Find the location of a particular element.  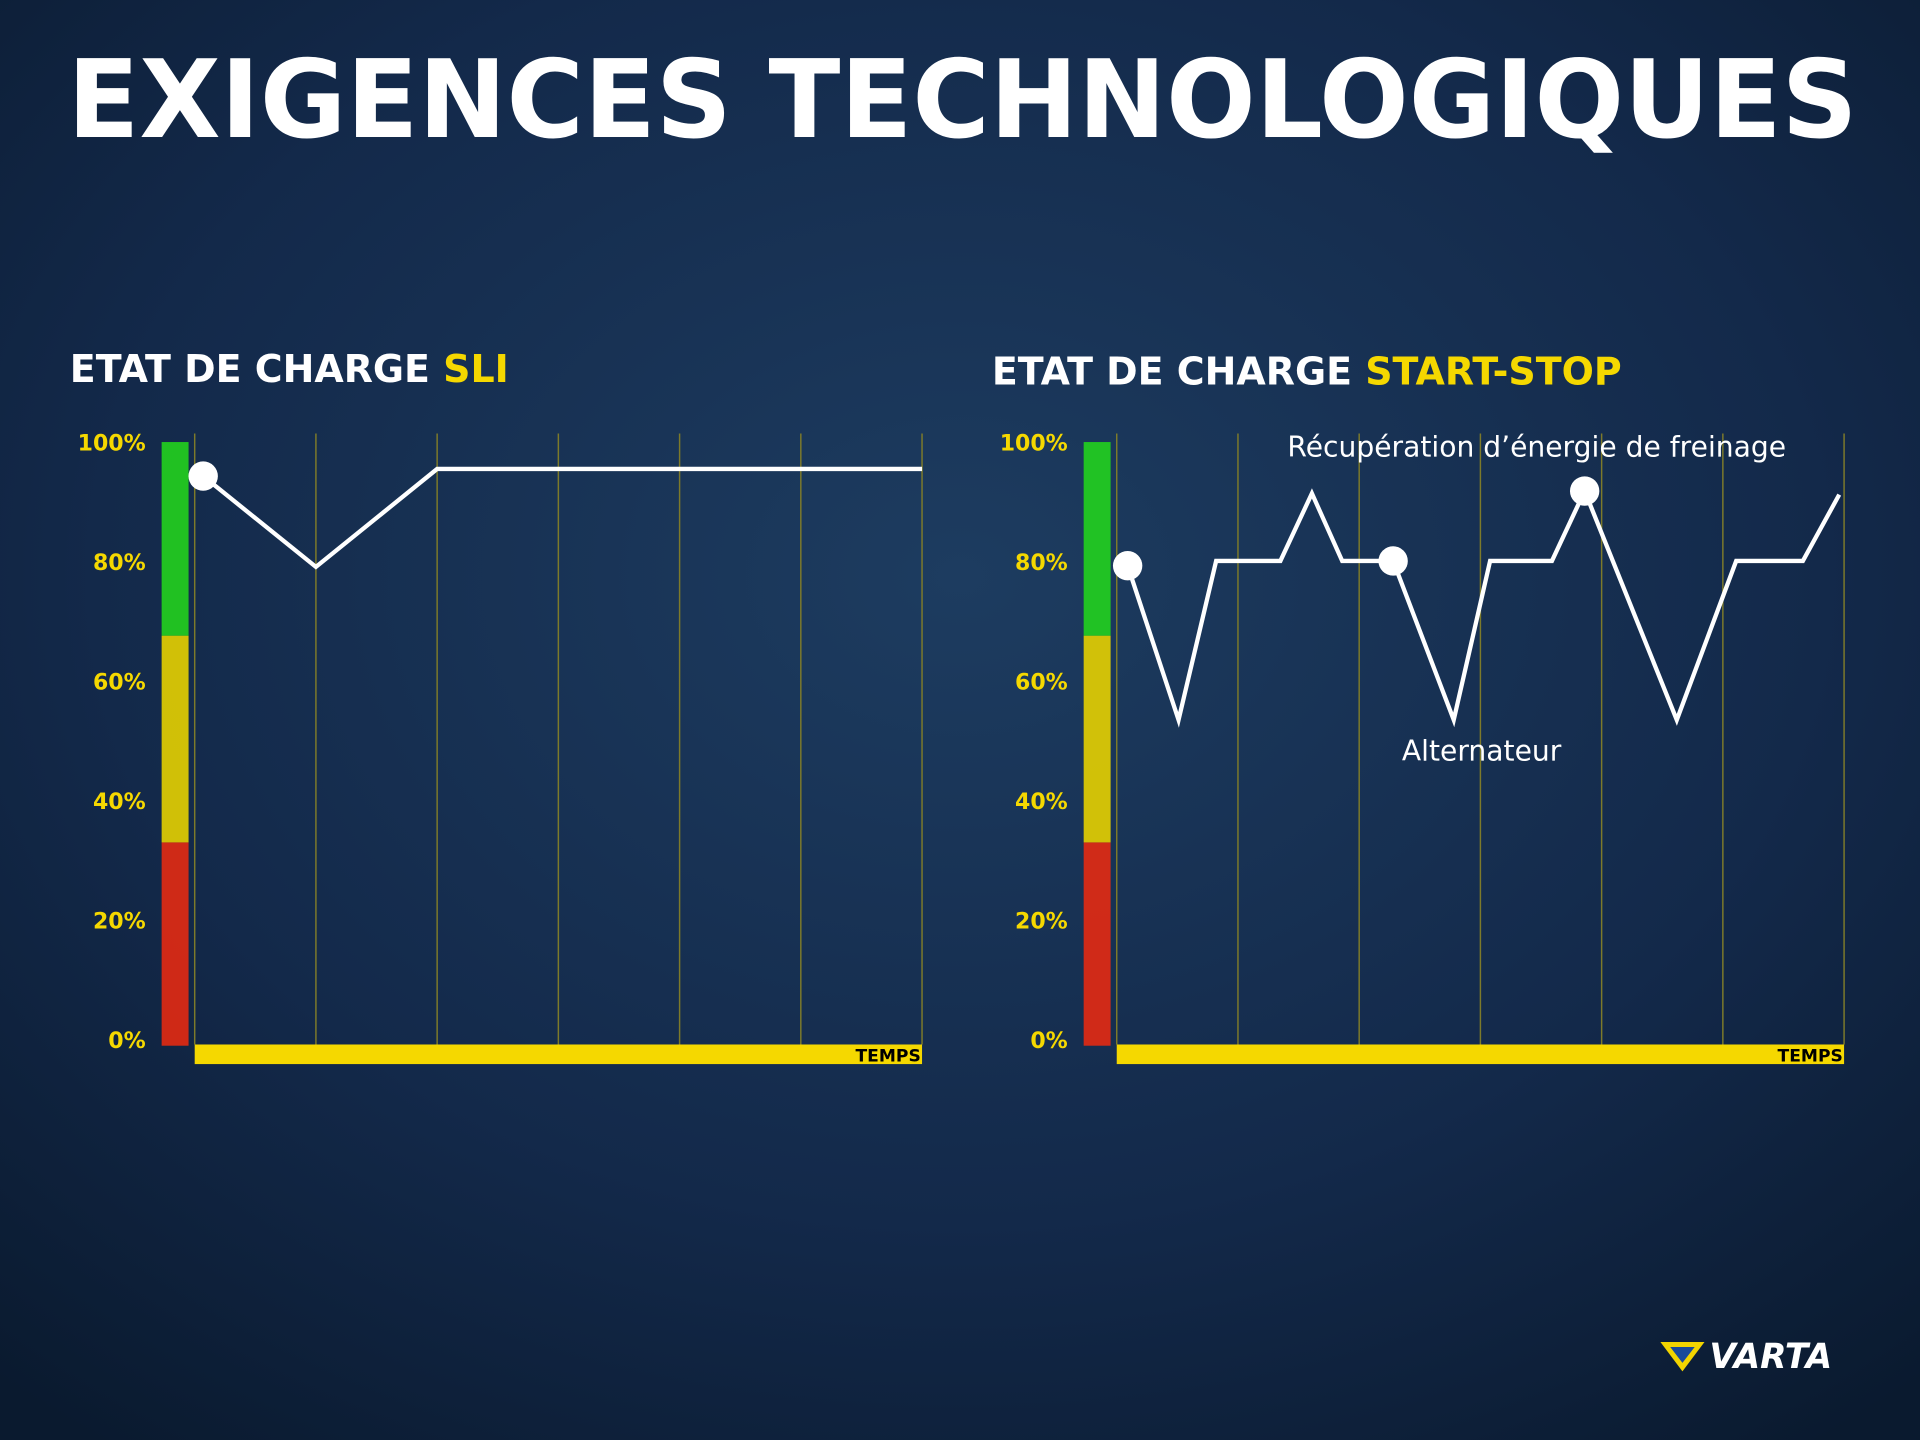

chart-title-highlight: START-STOP is located at coordinates (1493, 371).